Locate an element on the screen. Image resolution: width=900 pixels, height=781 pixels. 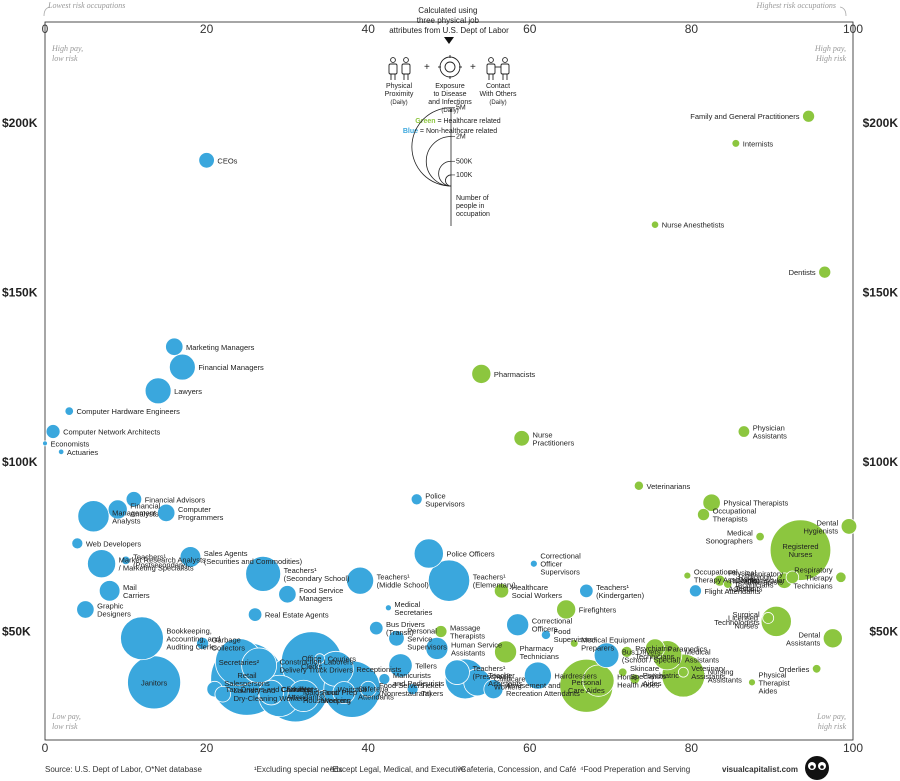
data-label: Receptionists is located at coordinates (378, 669).